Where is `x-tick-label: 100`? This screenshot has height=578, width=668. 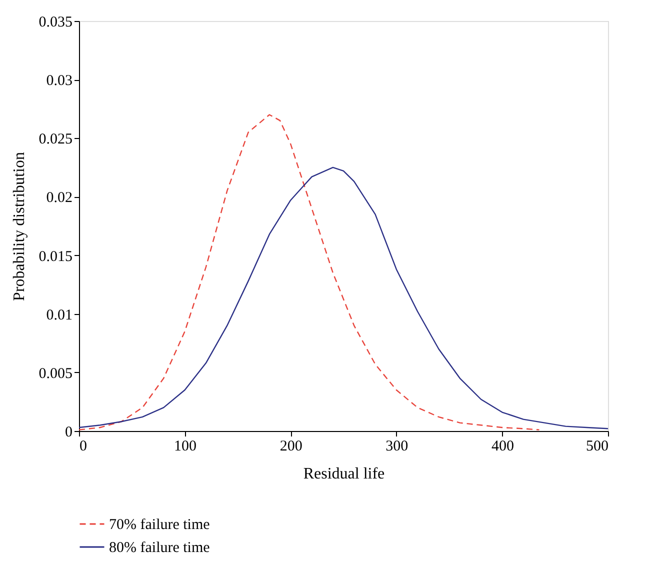
x-tick-label: 100 is located at coordinates (185, 446).